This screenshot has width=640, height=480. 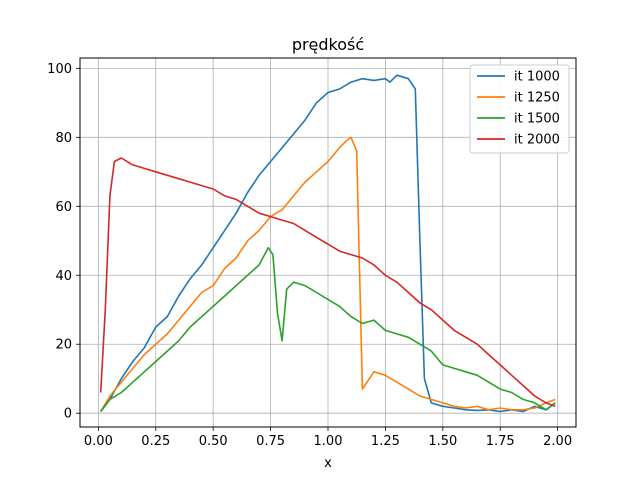 I want to click on legend: it 1000 it 1250 it 1500 it 2000, so click(x=519, y=109).